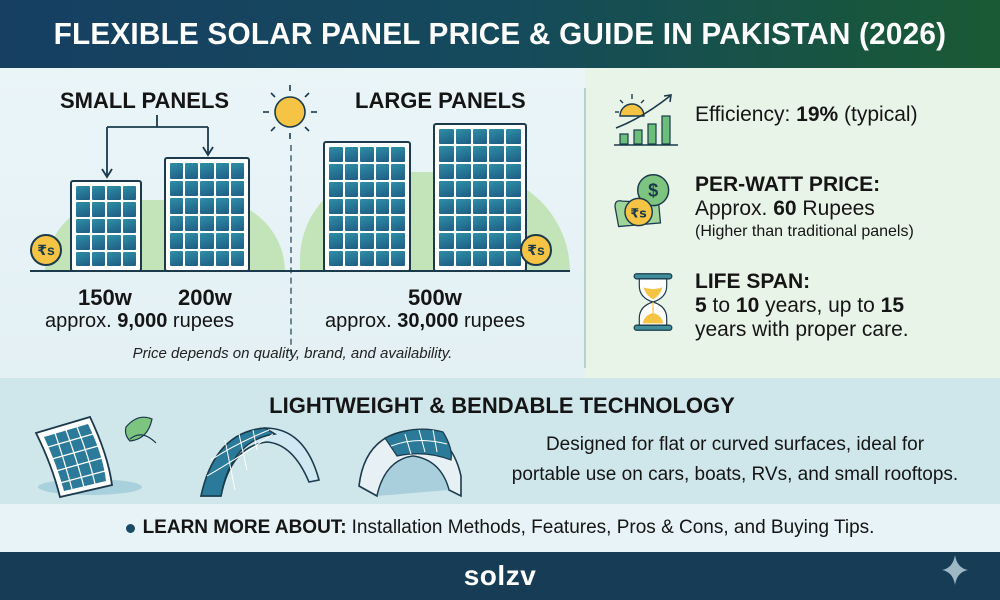 This screenshot has height=600, width=1000. Describe the element at coordinates (290, 112) in the screenshot. I see `sun-icon` at that location.